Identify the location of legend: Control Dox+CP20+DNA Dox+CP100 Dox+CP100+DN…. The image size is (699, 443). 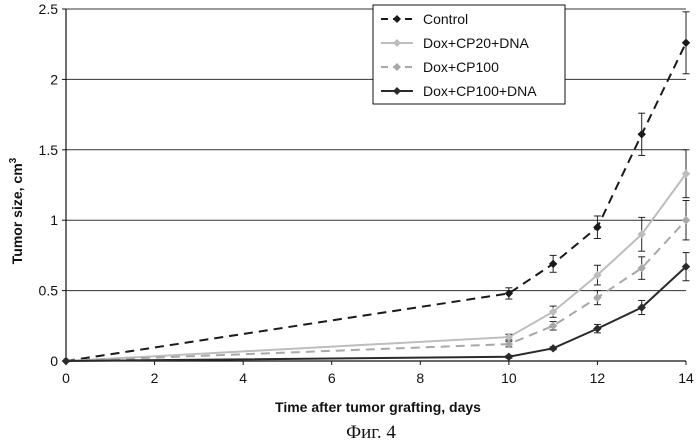
(469, 54).